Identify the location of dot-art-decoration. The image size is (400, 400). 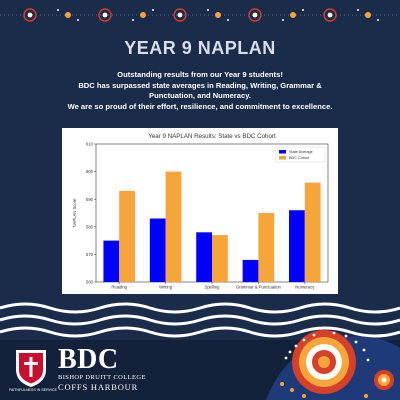
(333, 365).